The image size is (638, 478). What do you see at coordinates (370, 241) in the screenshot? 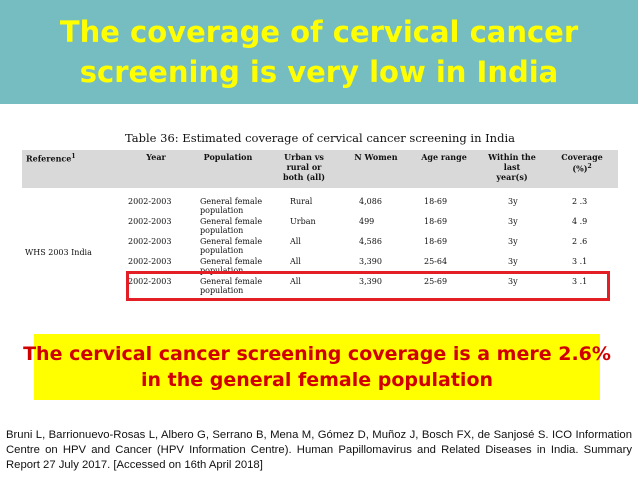
I see `cell-n-women: 4,586` at bounding box center [370, 241].